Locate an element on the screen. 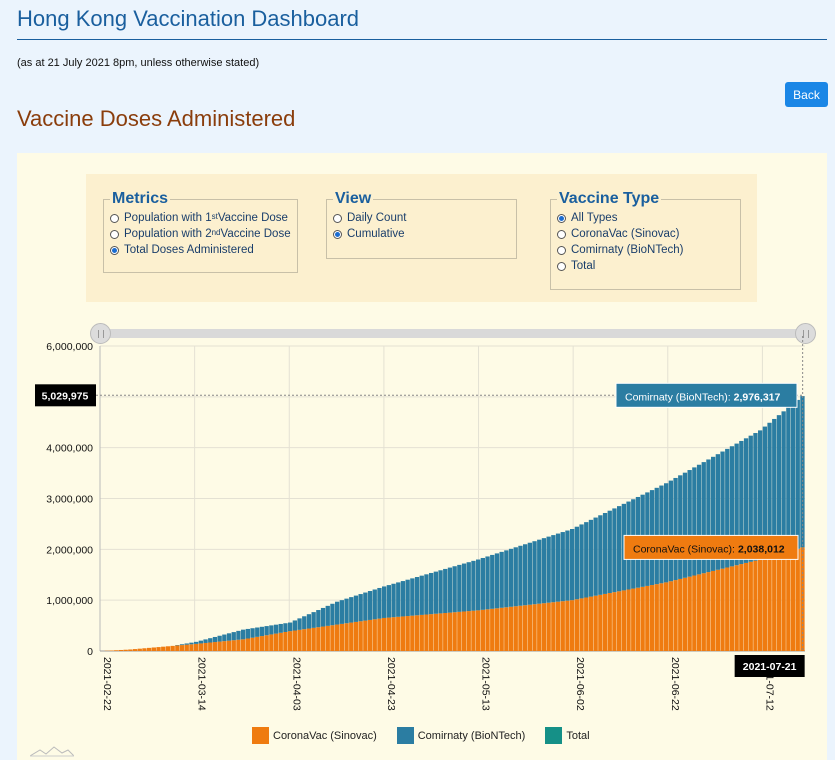 The width and height of the screenshot is (835, 760). view-option: Cumulative is located at coordinates (421, 234).